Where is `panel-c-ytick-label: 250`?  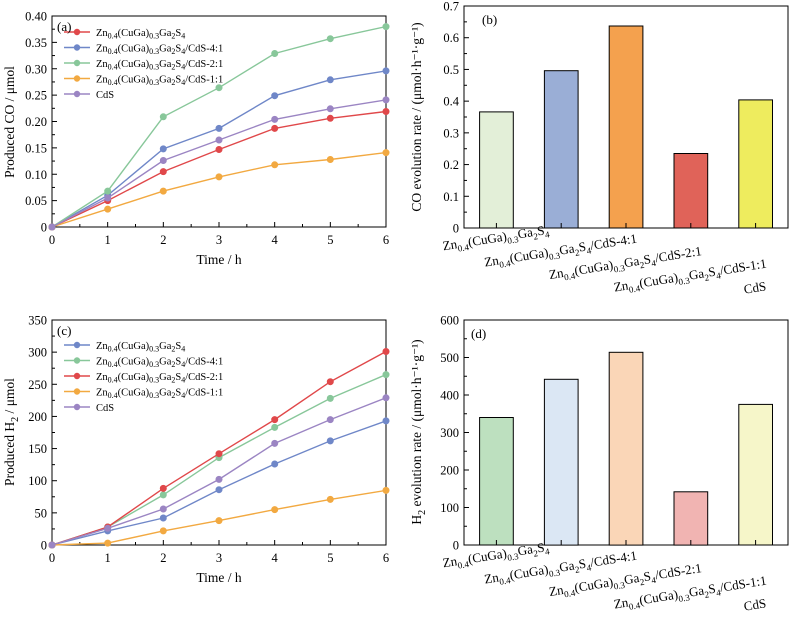
panel-c-ytick-label: 250 is located at coordinates (37, 385).